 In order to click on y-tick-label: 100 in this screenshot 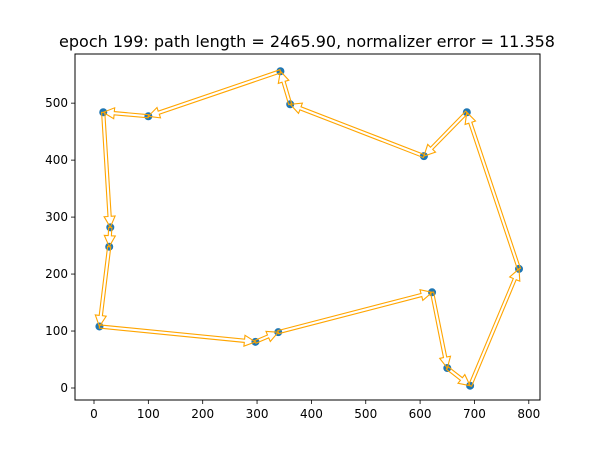, I will do `click(56, 331)`.